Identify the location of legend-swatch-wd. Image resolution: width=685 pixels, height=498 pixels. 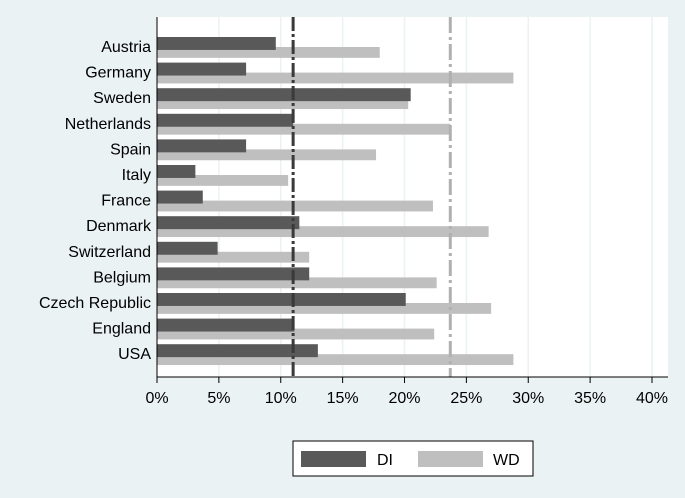
(450, 459).